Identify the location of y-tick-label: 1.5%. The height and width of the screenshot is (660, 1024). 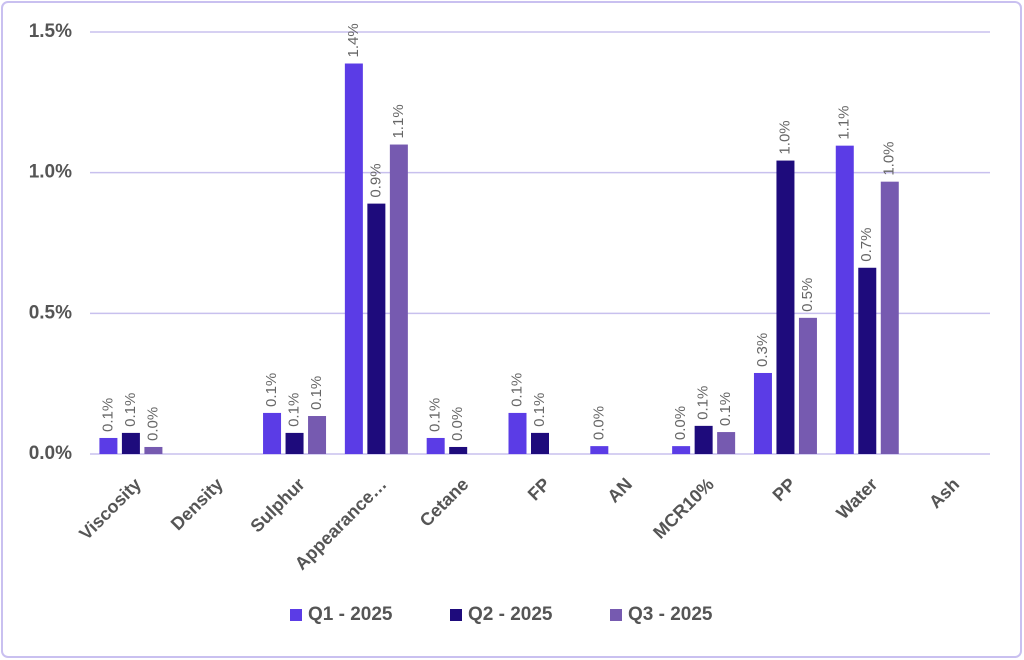
(50, 31).